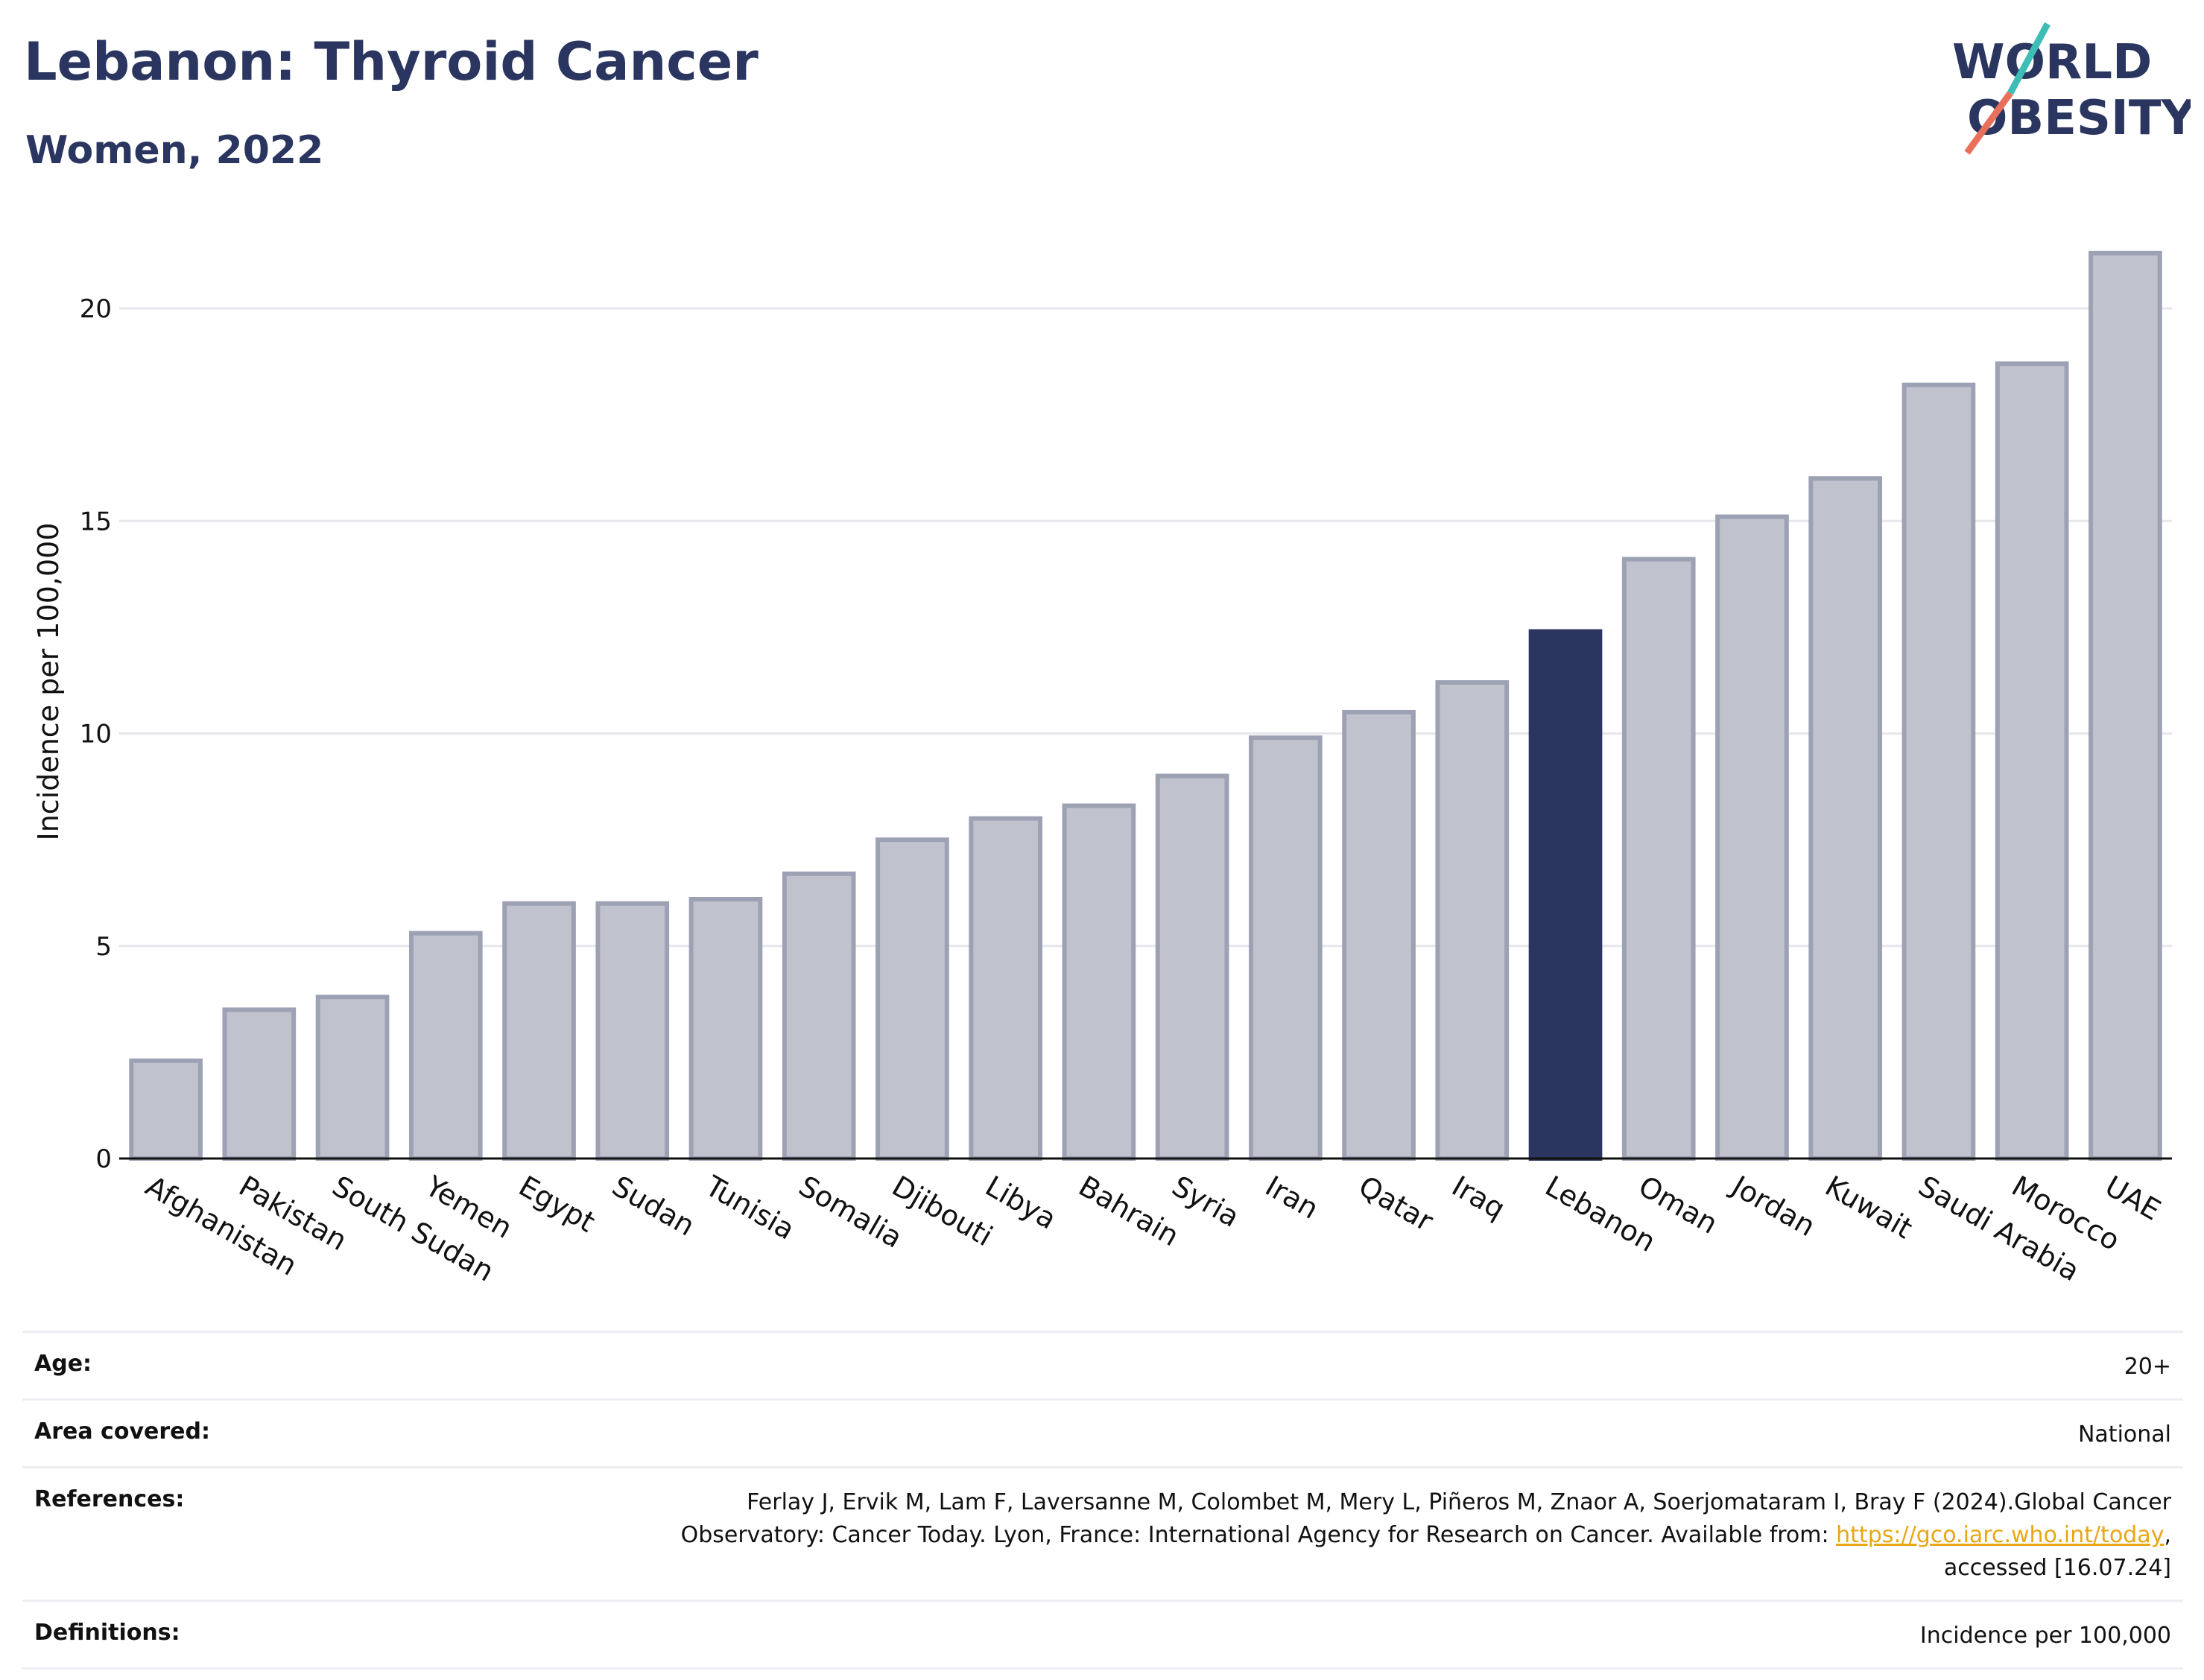 The height and width of the screenshot is (1680, 2204). Describe the element at coordinates (2032, 761) in the screenshot. I see `bar-morocco` at that location.